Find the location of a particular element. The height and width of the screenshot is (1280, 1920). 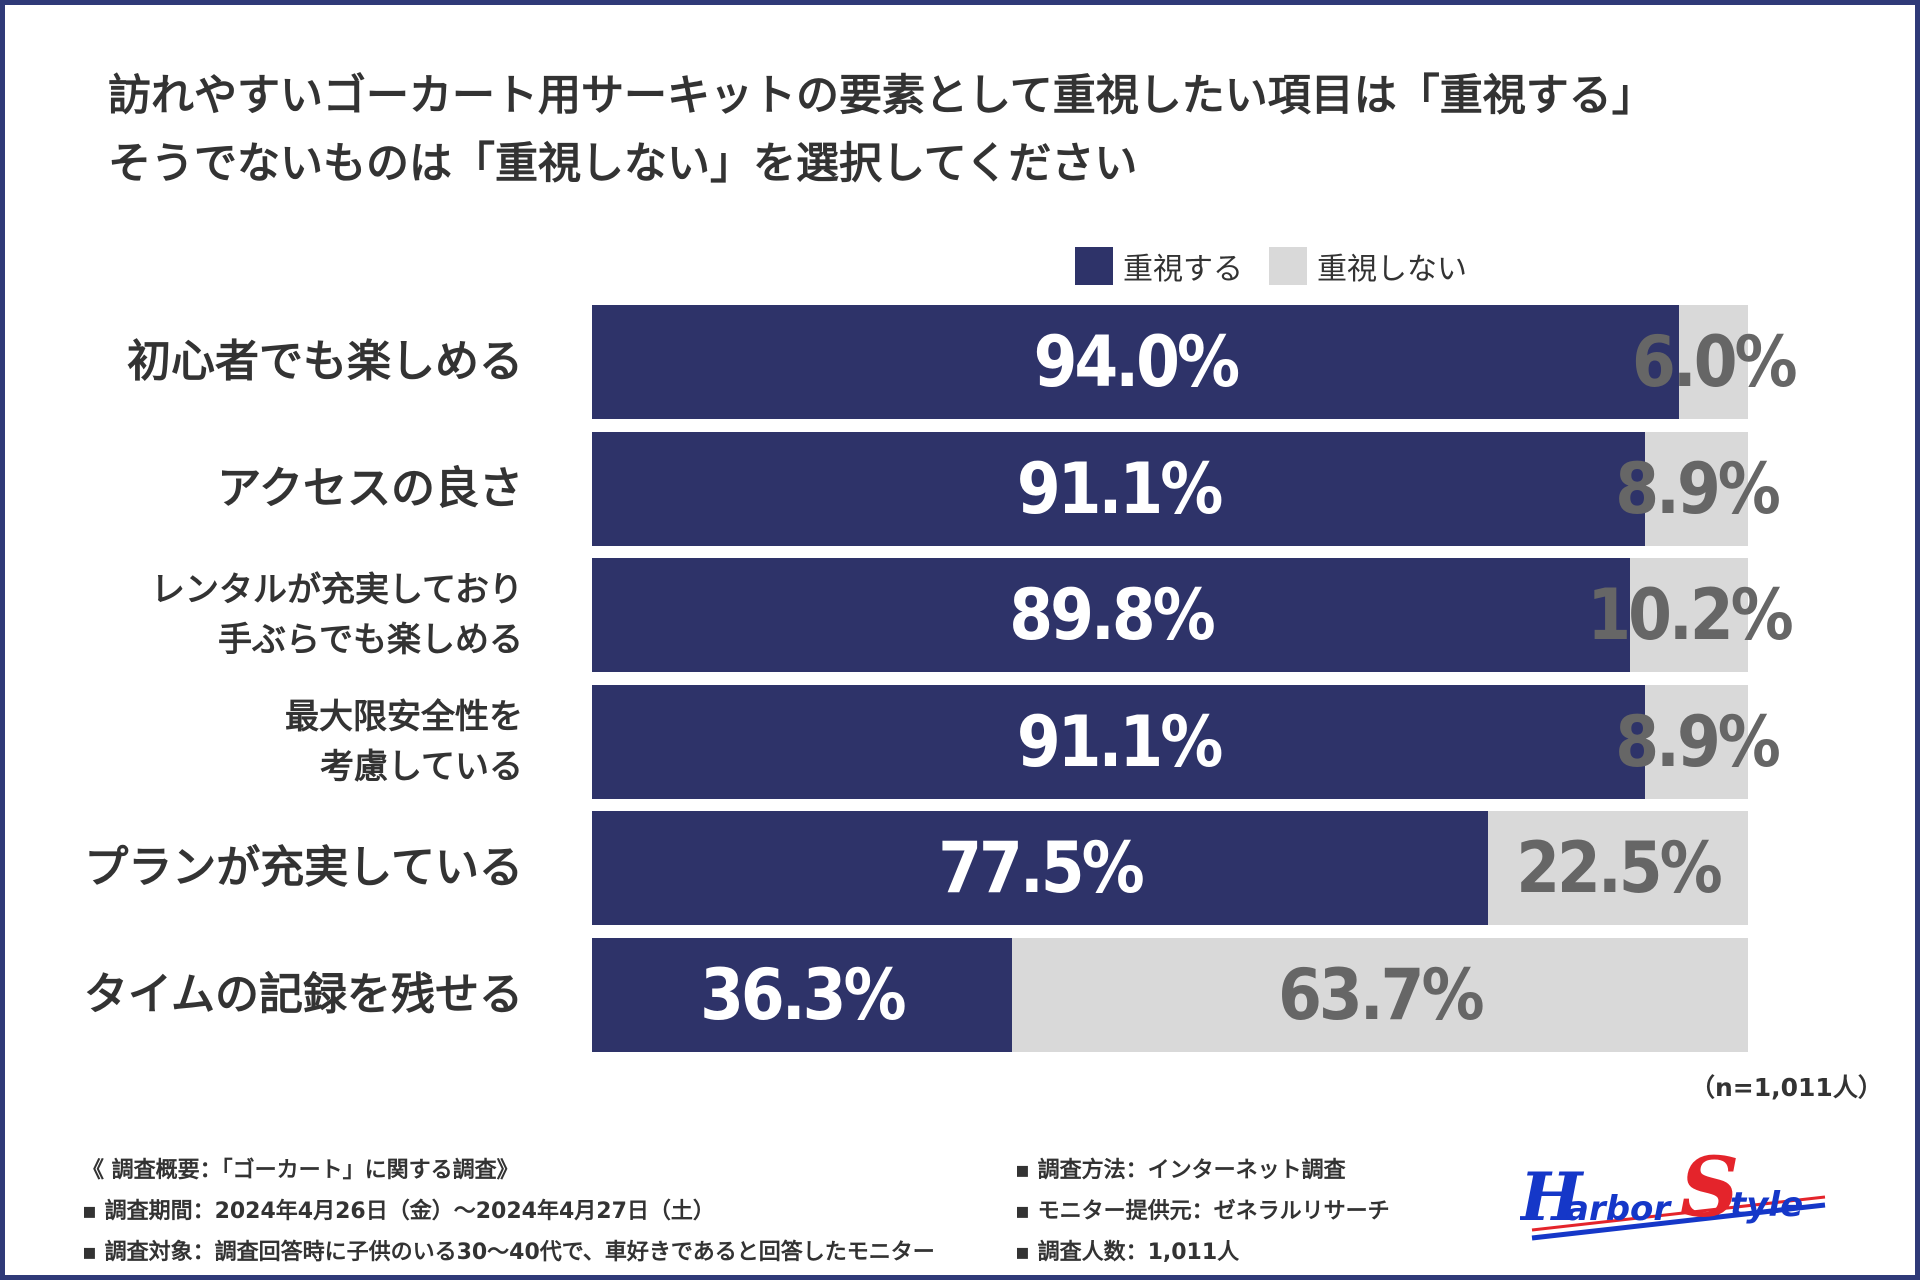

value-label-no: 22.5% is located at coordinates (1619, 868).